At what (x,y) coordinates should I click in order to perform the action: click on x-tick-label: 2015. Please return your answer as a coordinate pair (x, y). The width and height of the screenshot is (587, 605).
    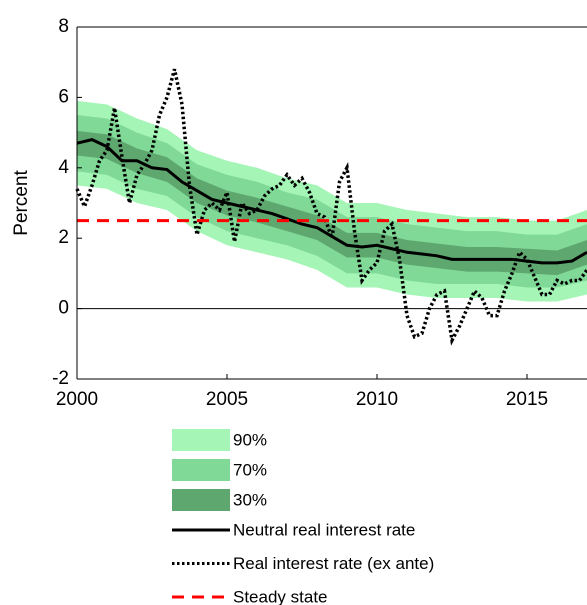
    Looking at the image, I should click on (527, 399).